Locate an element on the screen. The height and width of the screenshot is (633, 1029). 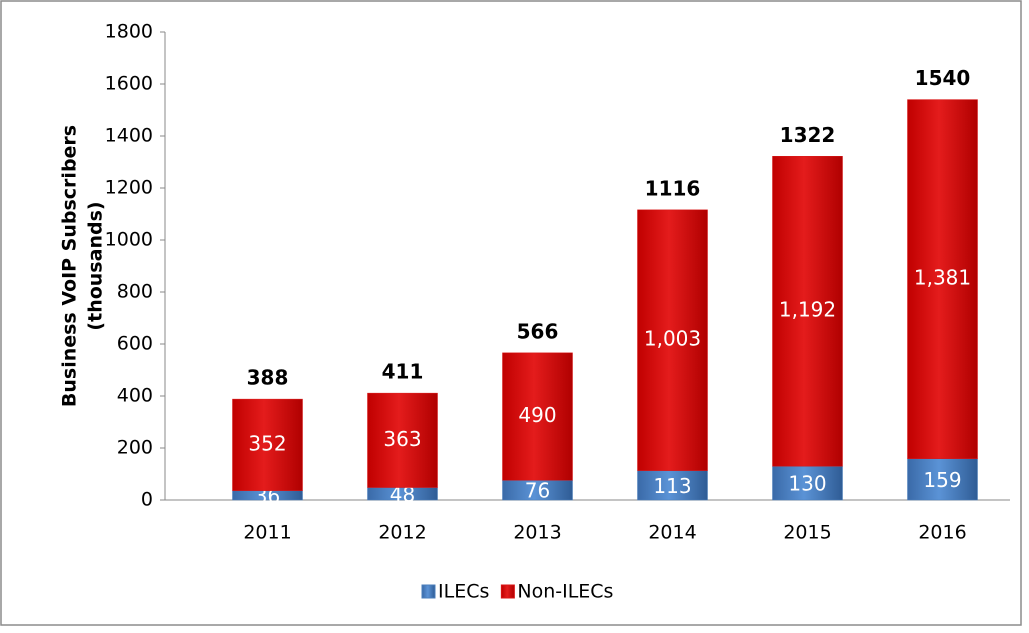
legend-label: Non-ILECs is located at coordinates (565, 592).